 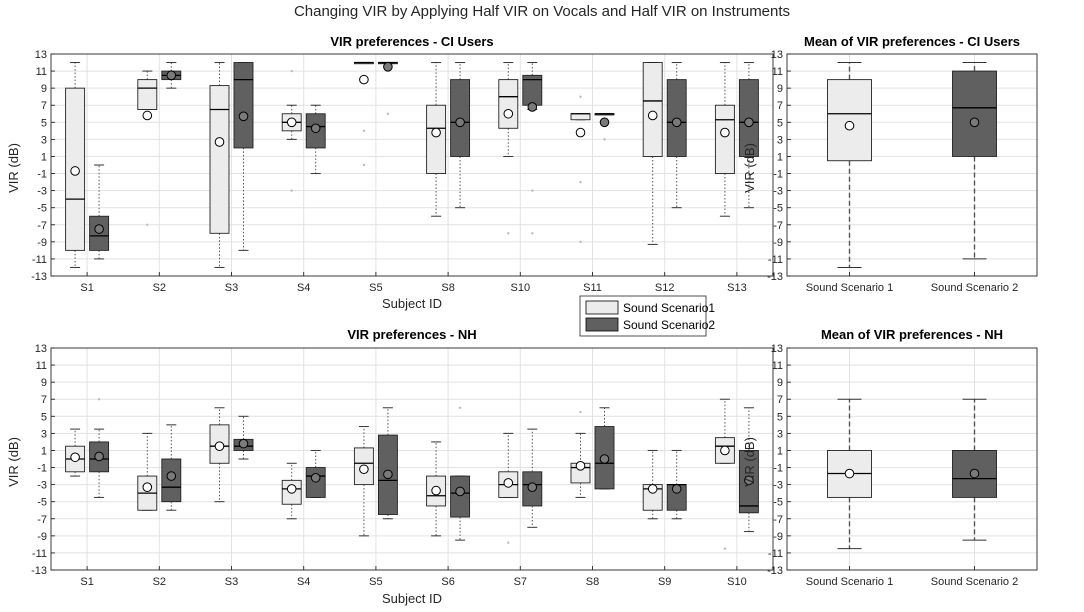 What do you see at coordinates (665, 288) in the screenshot?
I see `x-tick-label: S12` at bounding box center [665, 288].